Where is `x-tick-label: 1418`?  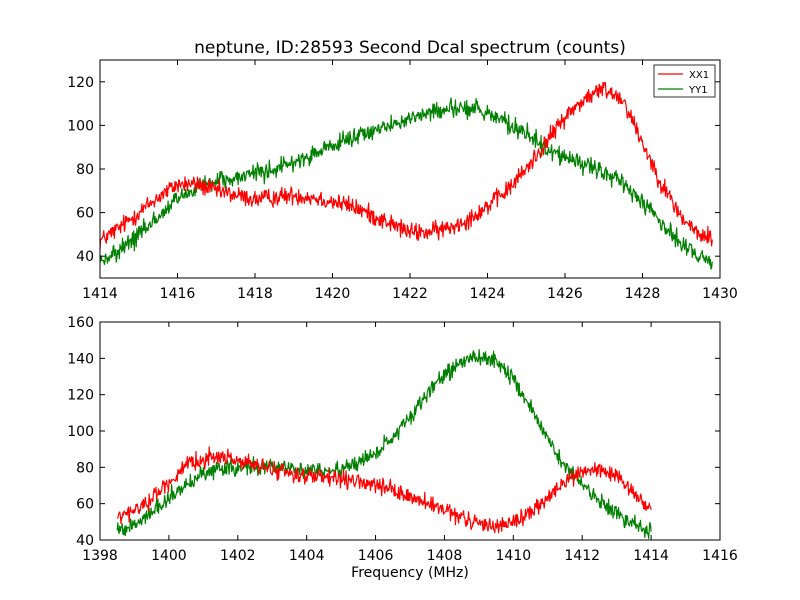 x-tick-label: 1418 is located at coordinates (255, 294).